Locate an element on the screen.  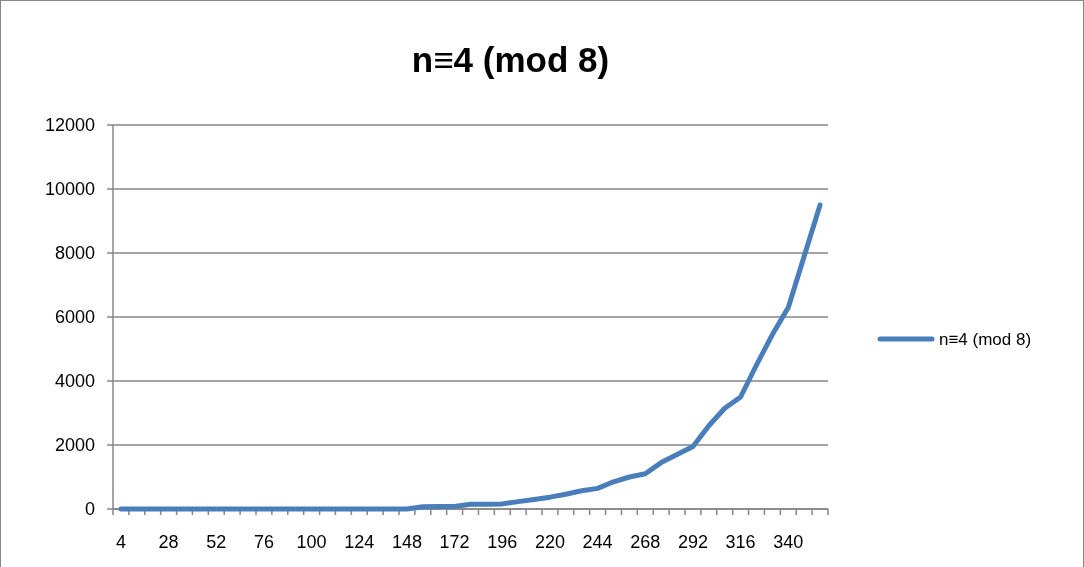
x-tick-label: 76 is located at coordinates (263, 542).